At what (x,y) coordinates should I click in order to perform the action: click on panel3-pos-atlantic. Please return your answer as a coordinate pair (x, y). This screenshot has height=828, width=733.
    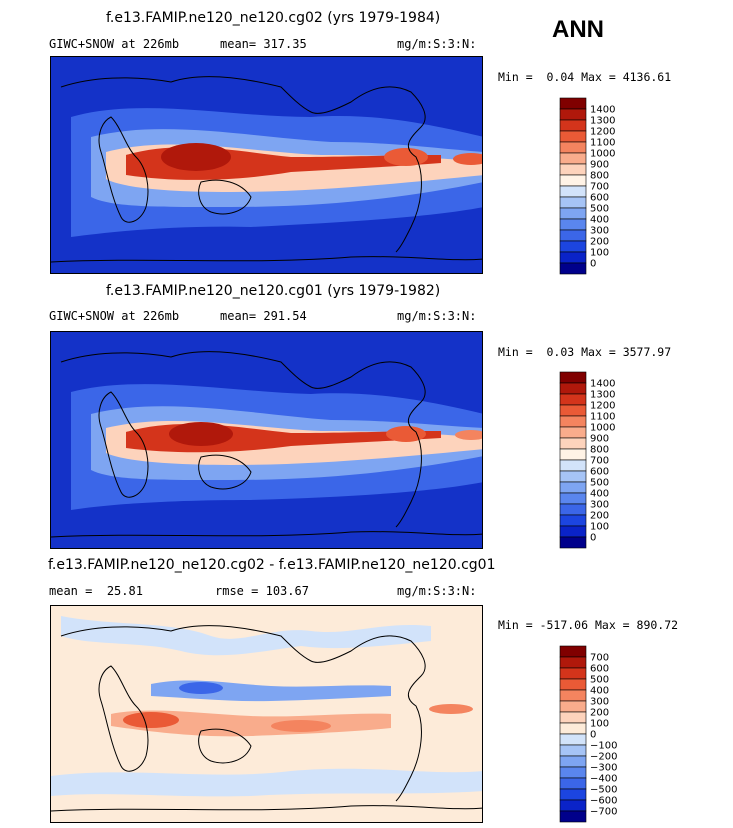
    Looking at the image, I should click on (451, 709).